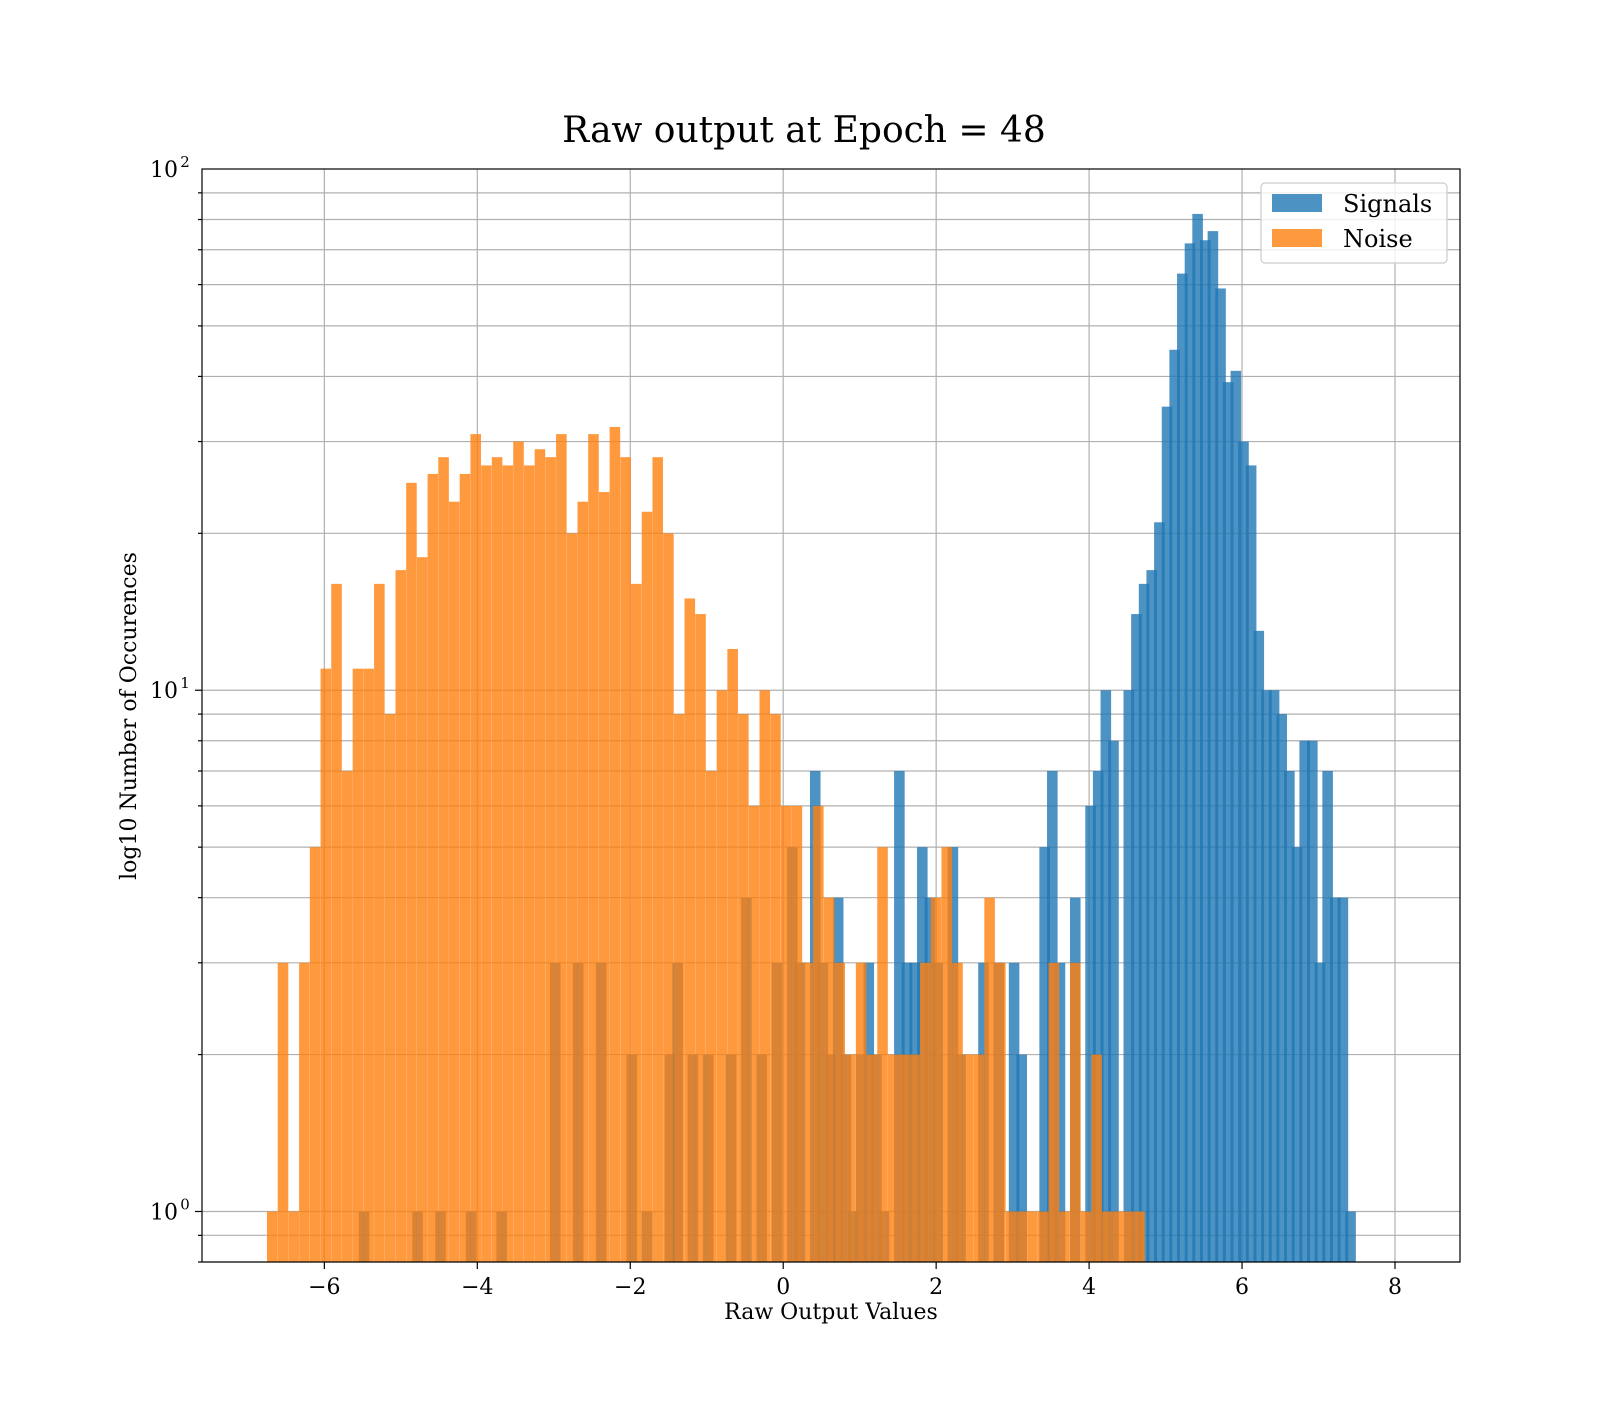 The height and width of the screenshot is (1405, 1600). What do you see at coordinates (1242, 1287) in the screenshot?
I see `x-tick-label: 6` at bounding box center [1242, 1287].